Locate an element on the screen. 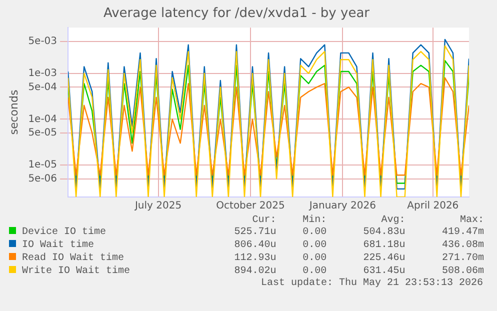 This screenshot has width=497, height=311. text: 504.83u is located at coordinates (384, 232).